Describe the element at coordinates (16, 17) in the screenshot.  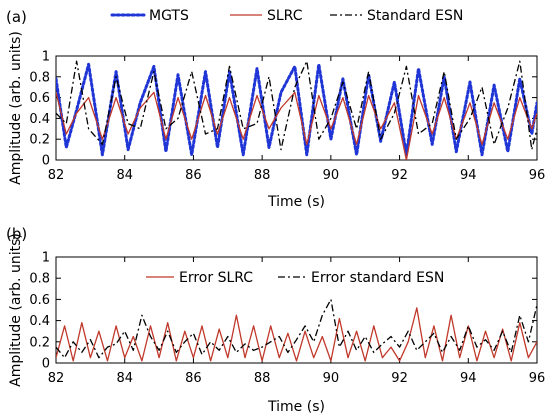
I see `panel-label: (a)` at that location.